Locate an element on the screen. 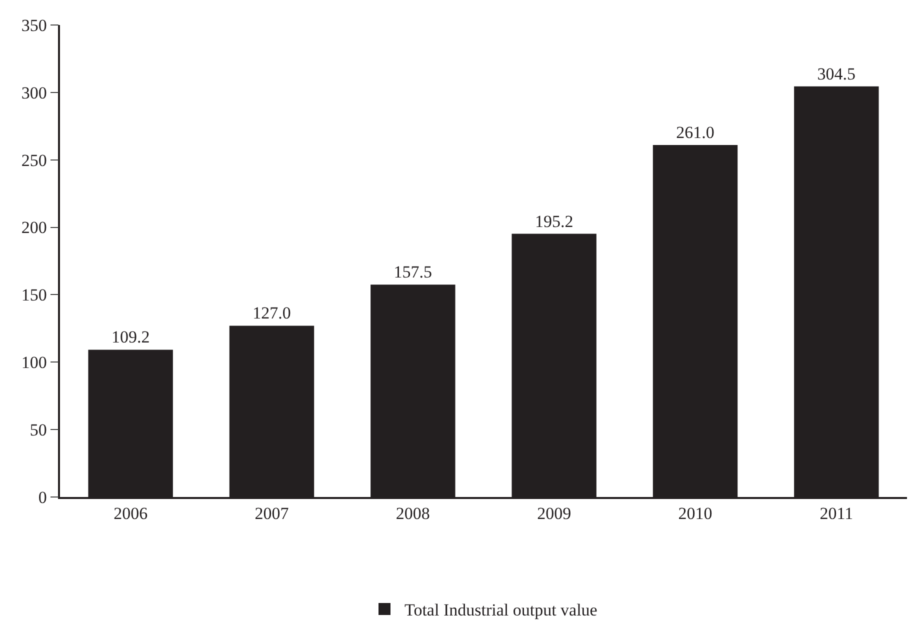  y-tick-label: 200 is located at coordinates (34, 228).